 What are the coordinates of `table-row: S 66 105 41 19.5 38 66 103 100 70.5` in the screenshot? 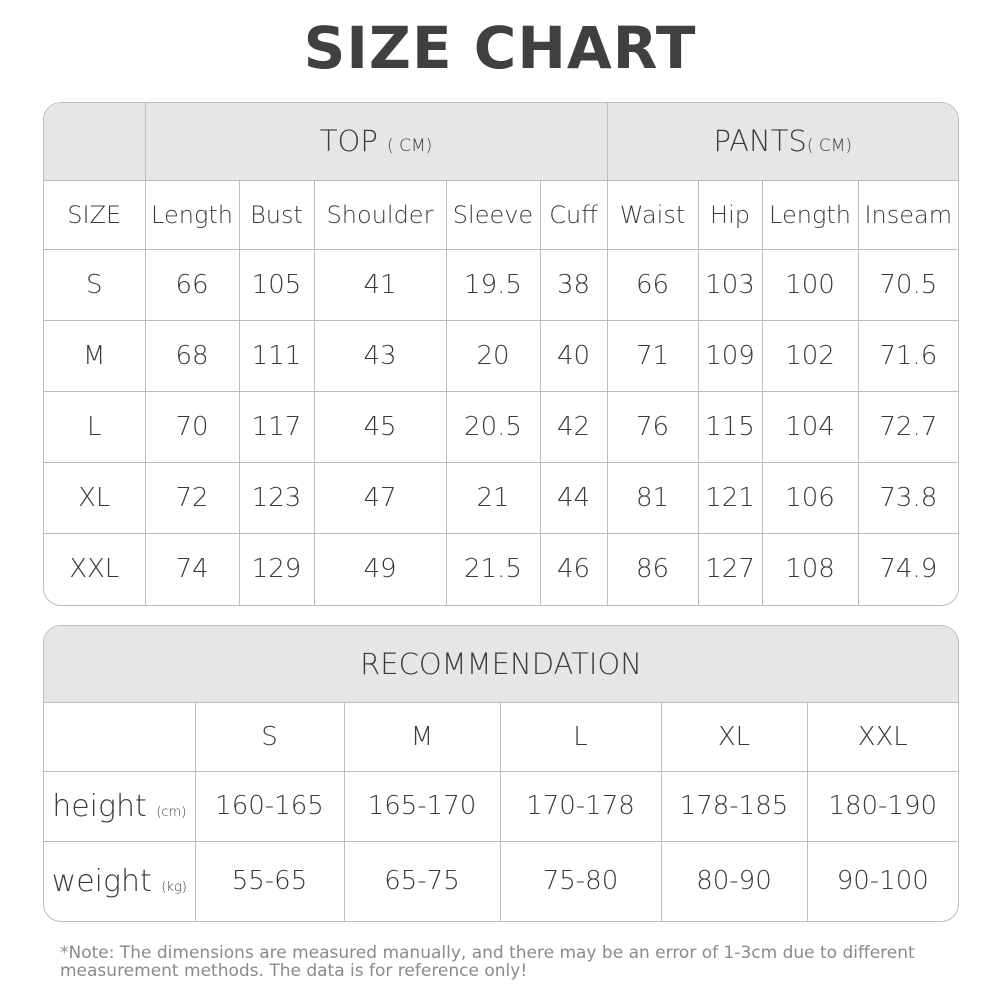 It's located at (501, 284).